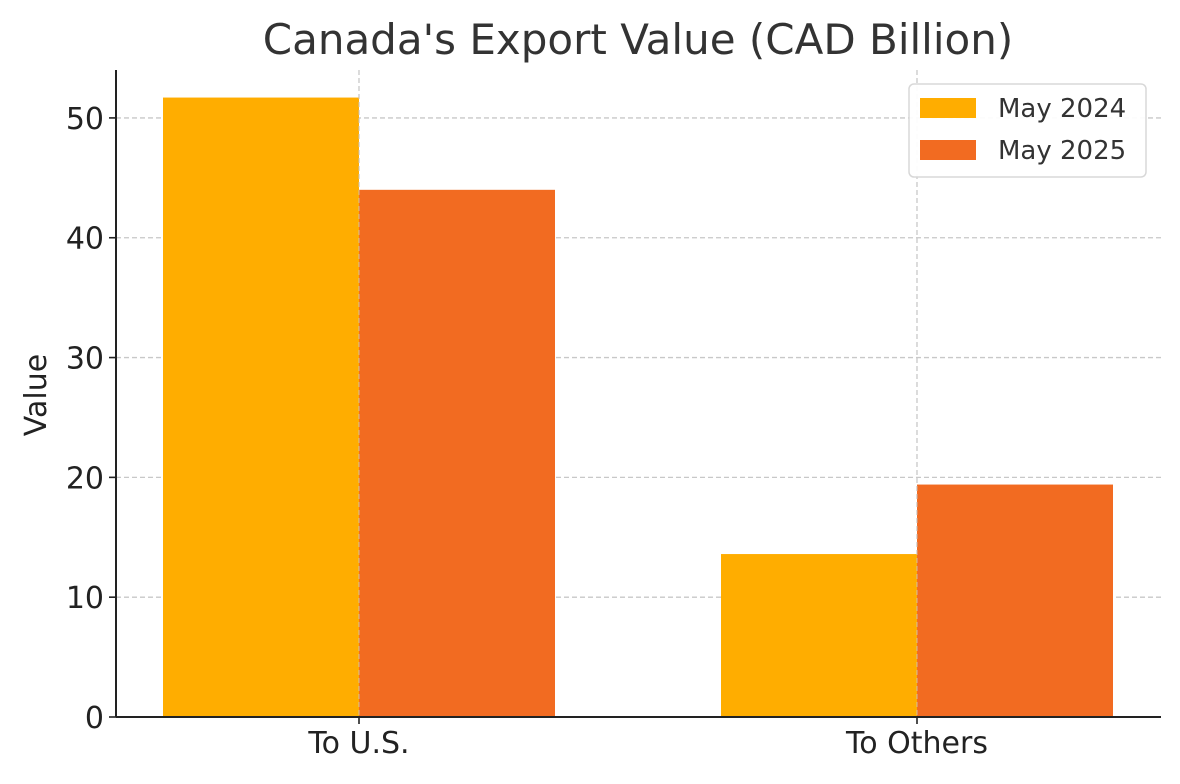 This screenshot has height=784, width=1180. What do you see at coordinates (85, 239) in the screenshot?
I see `y-tick-label: 40` at bounding box center [85, 239].